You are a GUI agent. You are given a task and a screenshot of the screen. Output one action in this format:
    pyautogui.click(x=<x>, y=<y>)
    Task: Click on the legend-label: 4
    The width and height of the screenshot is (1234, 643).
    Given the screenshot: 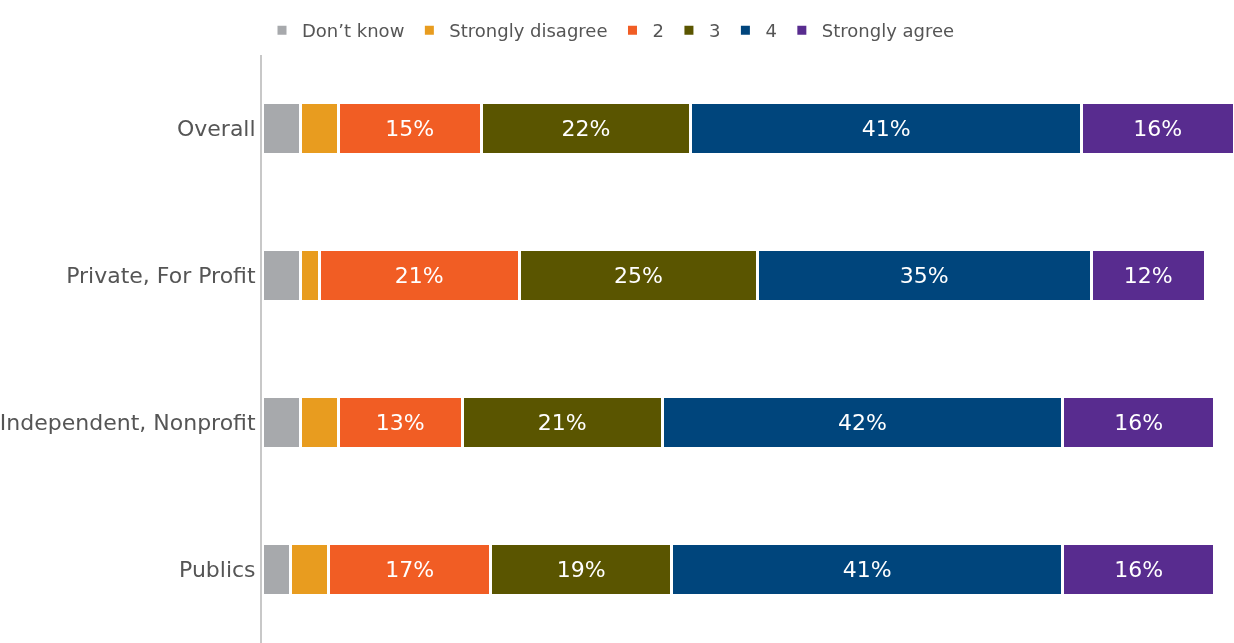 What is the action you would take?
    pyautogui.click(x=771, y=31)
    